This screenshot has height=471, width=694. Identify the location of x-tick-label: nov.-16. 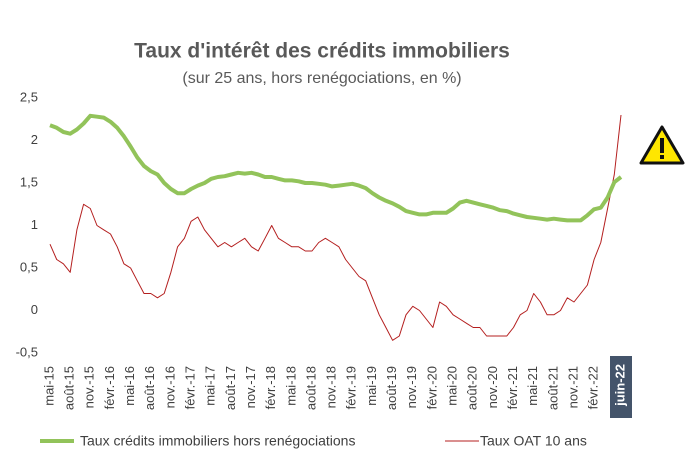
(169, 387).